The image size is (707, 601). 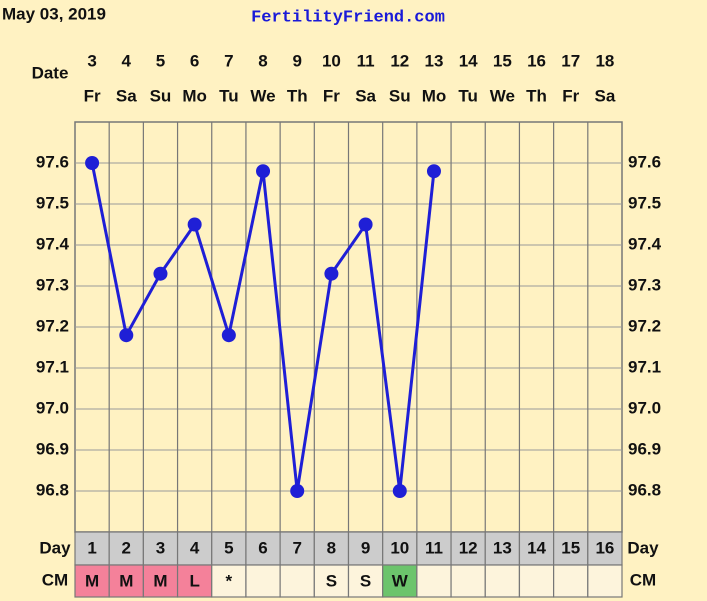 I want to click on y-tick-label: 97.5, so click(x=644, y=202).